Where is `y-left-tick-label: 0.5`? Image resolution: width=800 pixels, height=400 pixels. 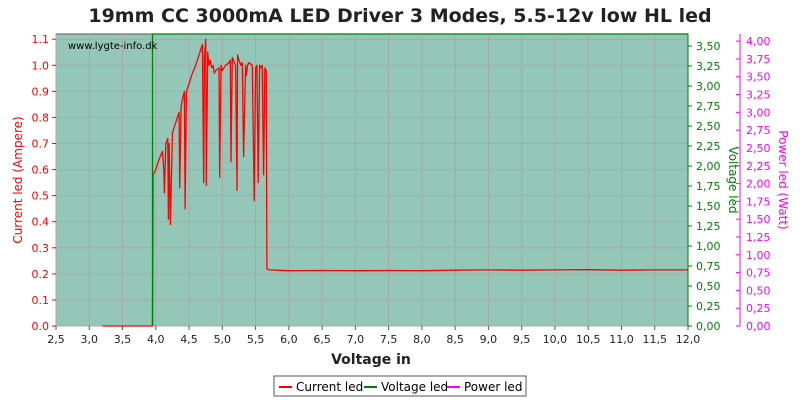
y-left-tick-label: 0.5 is located at coordinates (41, 196).